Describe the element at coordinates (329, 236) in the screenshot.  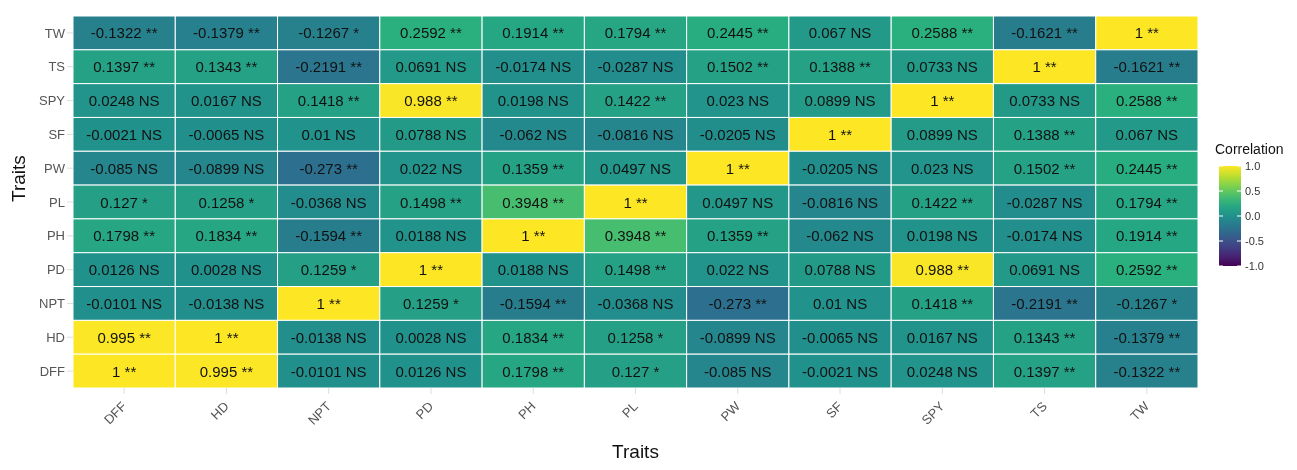
I see `data-label: -0.1594 **` at that location.